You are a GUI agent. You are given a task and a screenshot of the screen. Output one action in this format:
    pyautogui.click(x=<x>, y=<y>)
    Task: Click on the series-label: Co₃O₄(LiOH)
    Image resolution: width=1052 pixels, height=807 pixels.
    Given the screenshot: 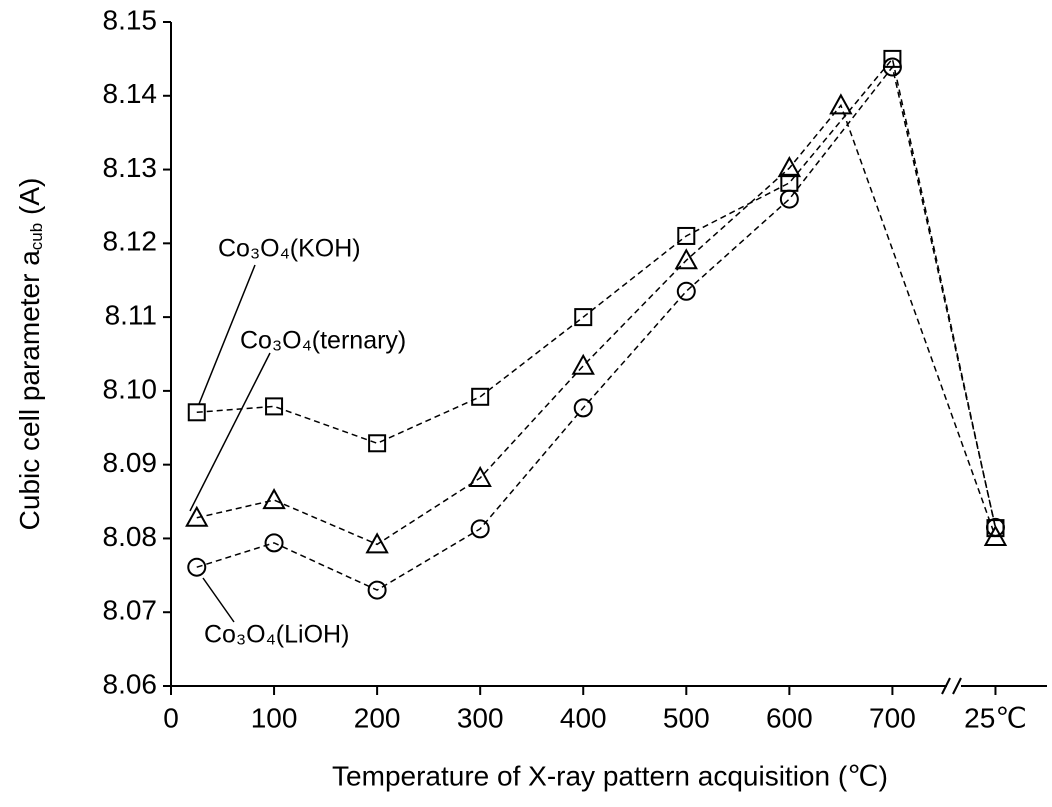 What is the action you would take?
    pyautogui.click(x=276, y=635)
    